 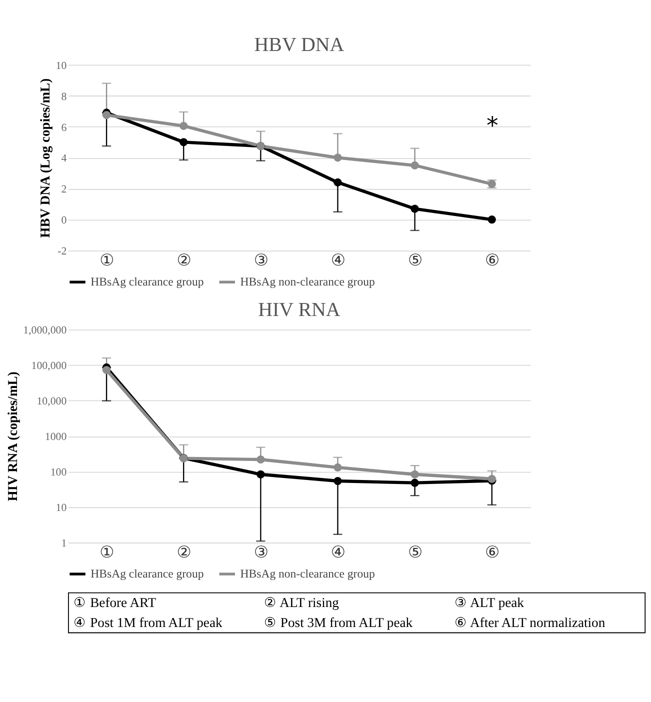 What do you see at coordinates (115, 602) in the screenshot?
I see `text: ① Before ART` at bounding box center [115, 602].